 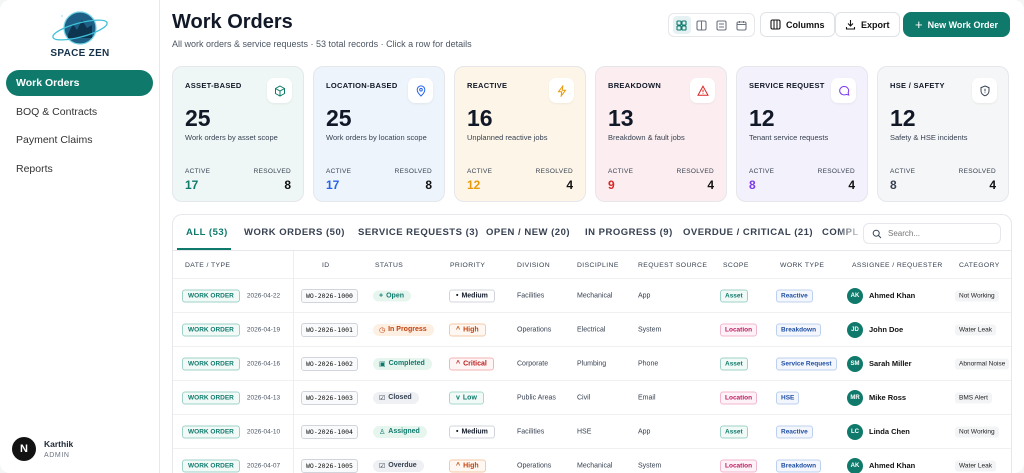 What do you see at coordinates (867, 24) in the screenshot?
I see `export-button: Export` at bounding box center [867, 24].